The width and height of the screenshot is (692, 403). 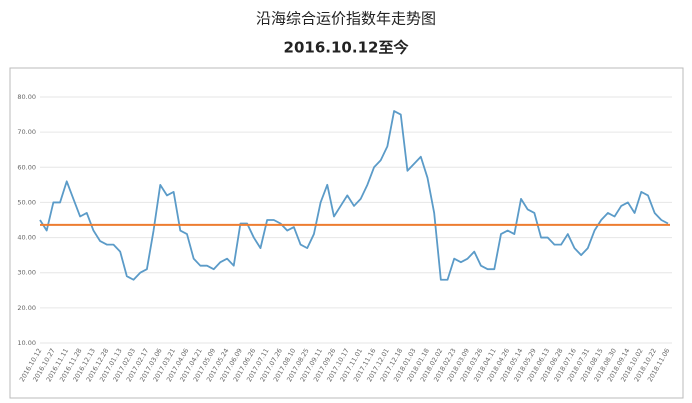 I want to click on y-tick-label: 60.00, so click(x=26, y=167).